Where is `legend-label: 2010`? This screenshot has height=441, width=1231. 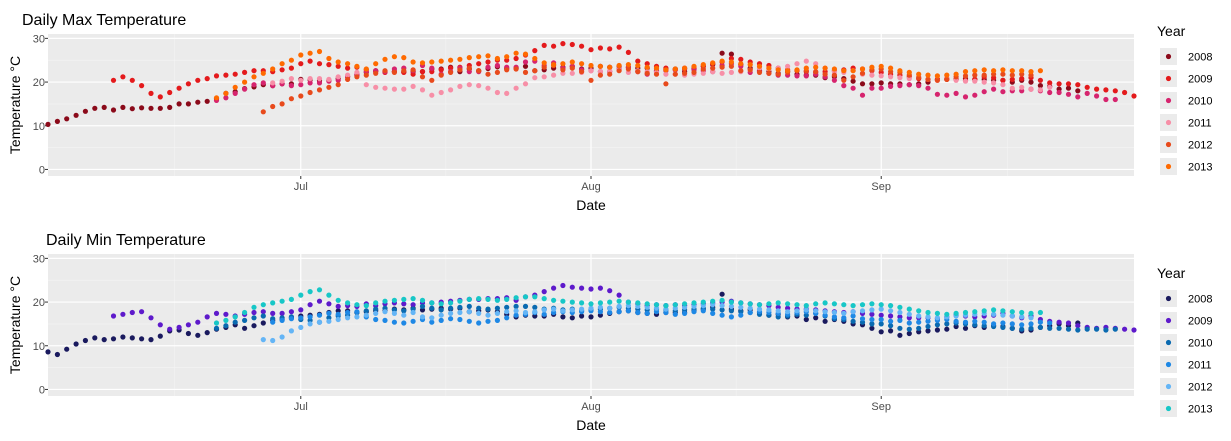
legend-label: 2010 is located at coordinates (1200, 344).